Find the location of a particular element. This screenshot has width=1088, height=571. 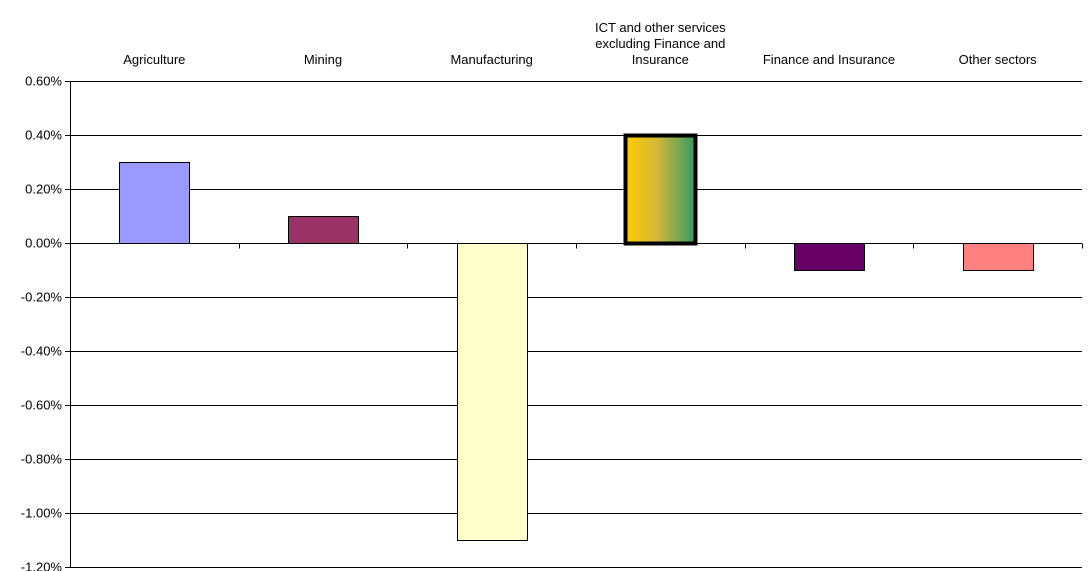

bar-finance-and-insurance is located at coordinates (829, 257).